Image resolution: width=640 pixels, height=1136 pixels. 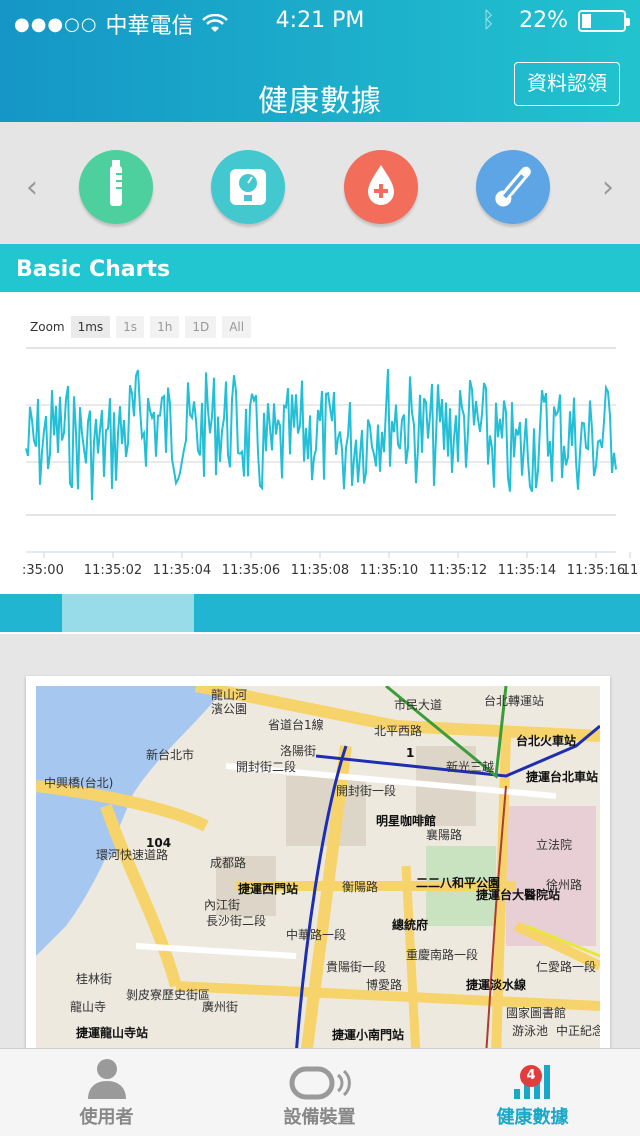 What do you see at coordinates (229, 695) in the screenshot?
I see `map-label: 龍山河` at bounding box center [229, 695].